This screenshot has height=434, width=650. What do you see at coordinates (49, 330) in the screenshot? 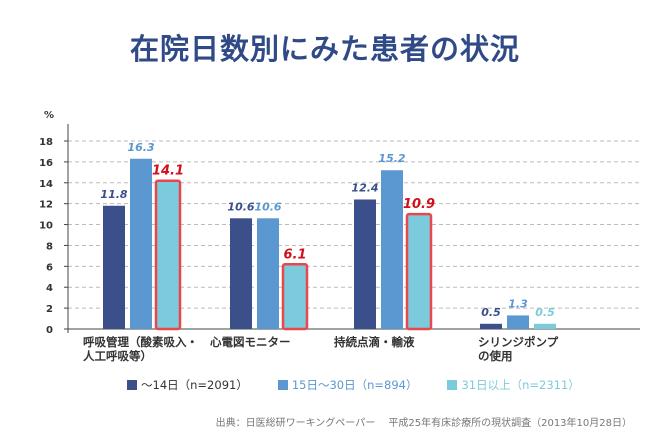
I see `y-tick-label: 0` at bounding box center [49, 330].